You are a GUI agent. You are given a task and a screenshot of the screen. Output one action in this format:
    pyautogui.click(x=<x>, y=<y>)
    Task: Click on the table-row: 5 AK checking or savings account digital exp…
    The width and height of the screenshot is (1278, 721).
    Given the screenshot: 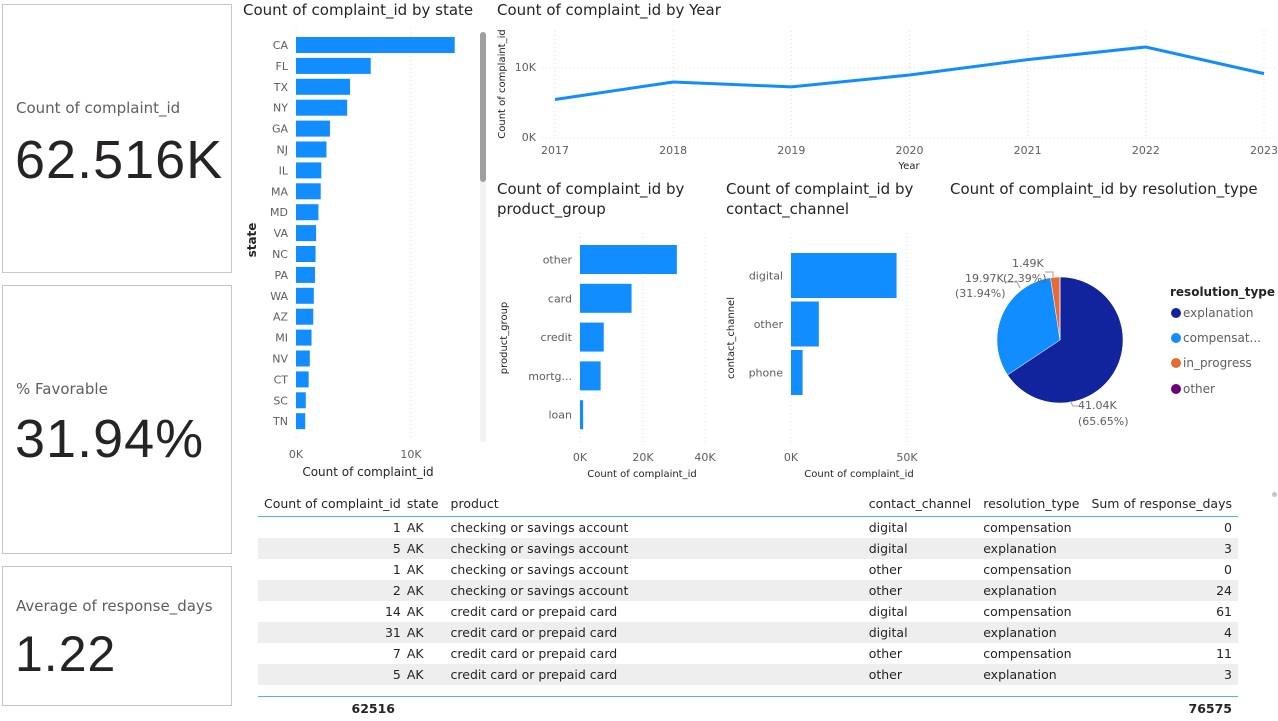 What is the action you would take?
    pyautogui.click(x=748, y=548)
    